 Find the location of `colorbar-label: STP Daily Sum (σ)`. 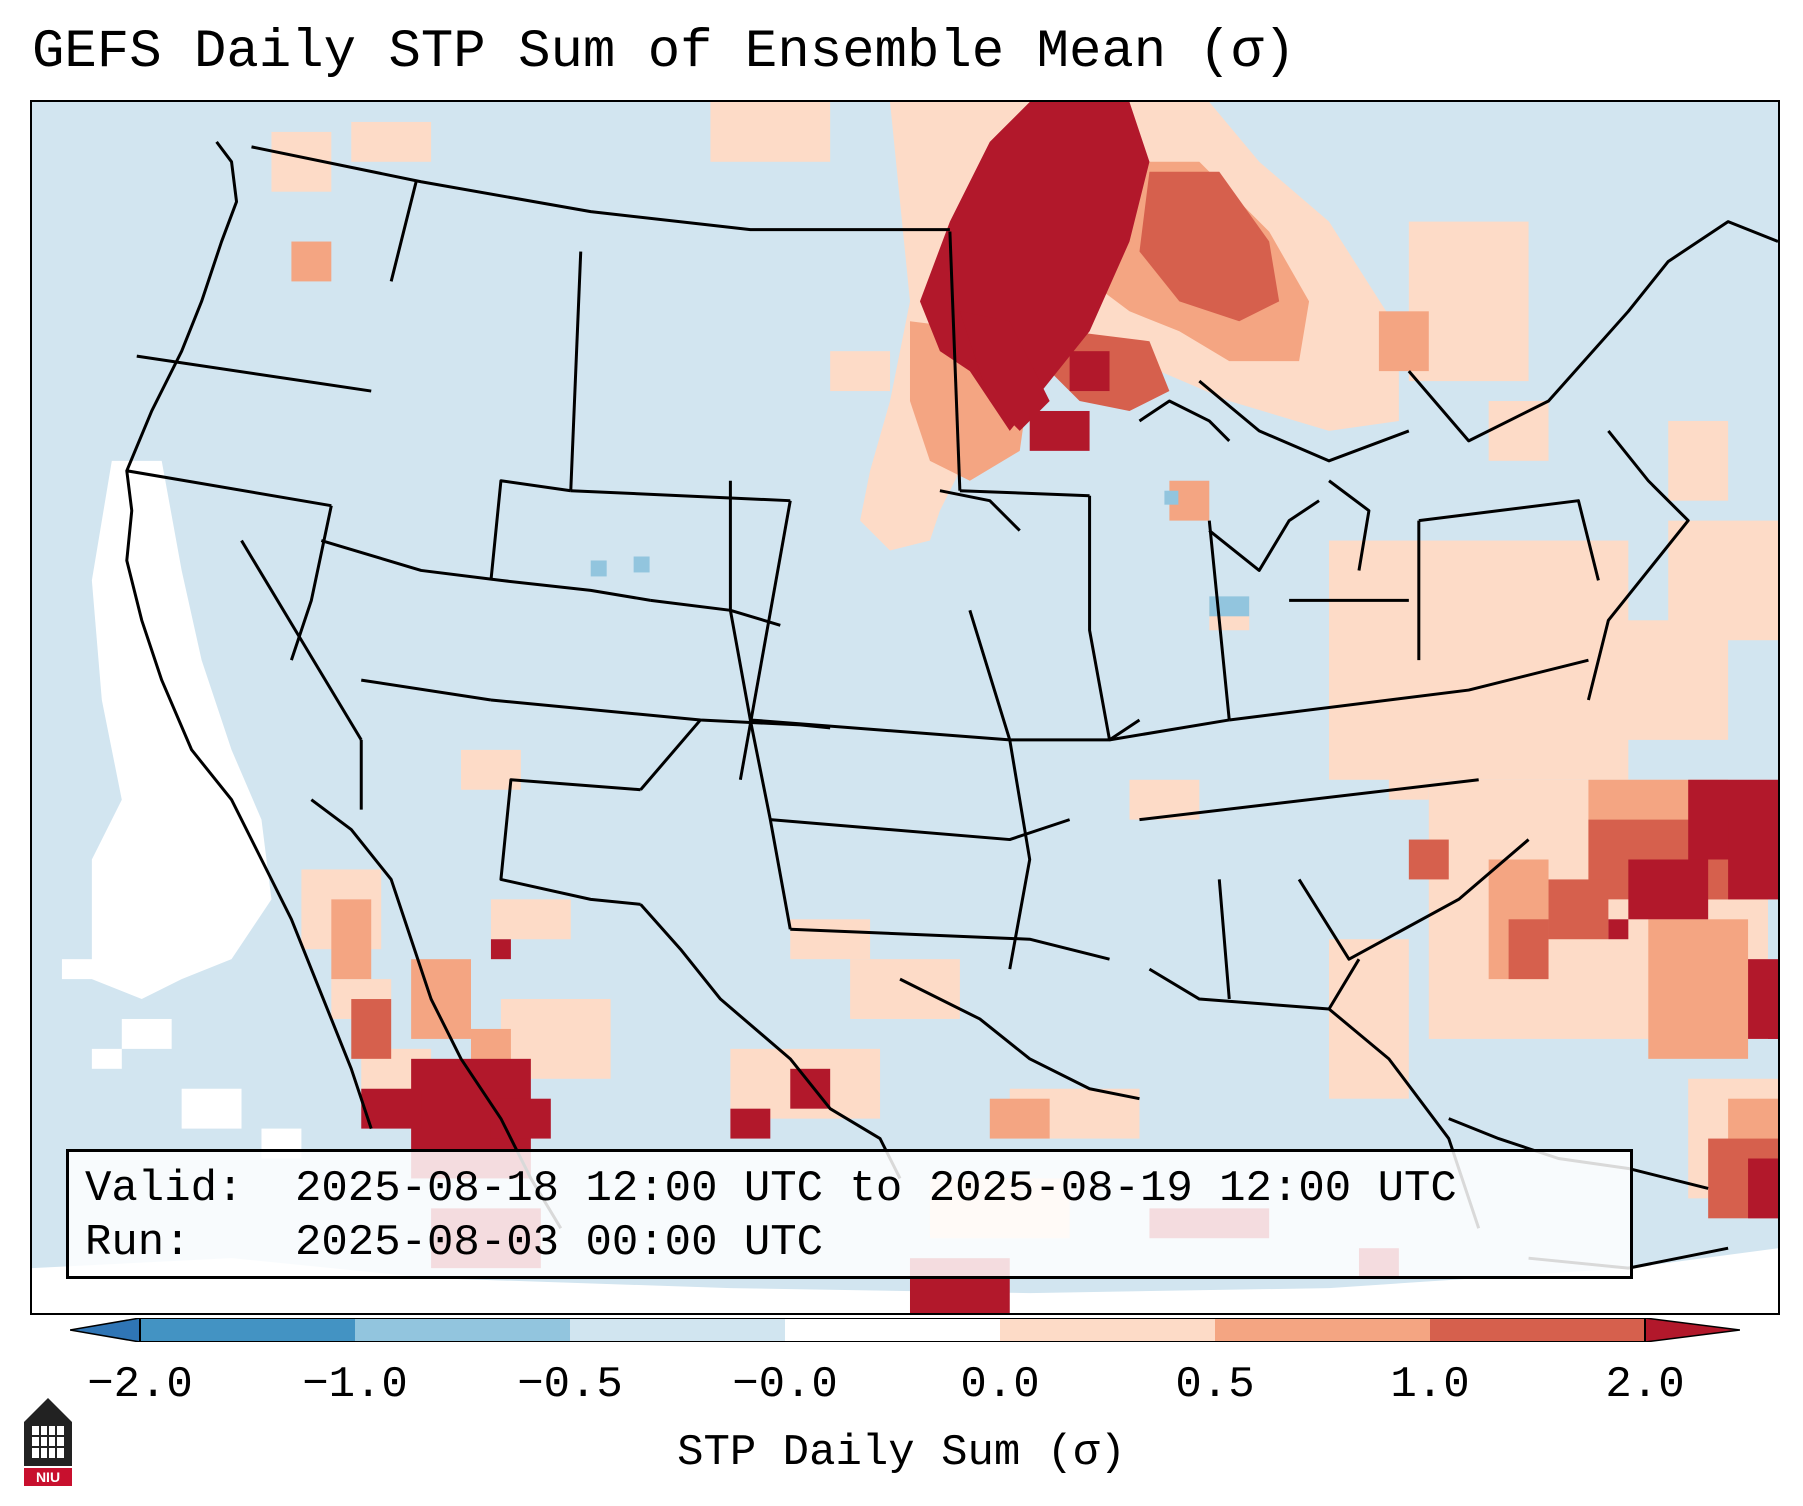

colorbar-label: STP Daily Sum (σ) is located at coordinates (901, 1453).